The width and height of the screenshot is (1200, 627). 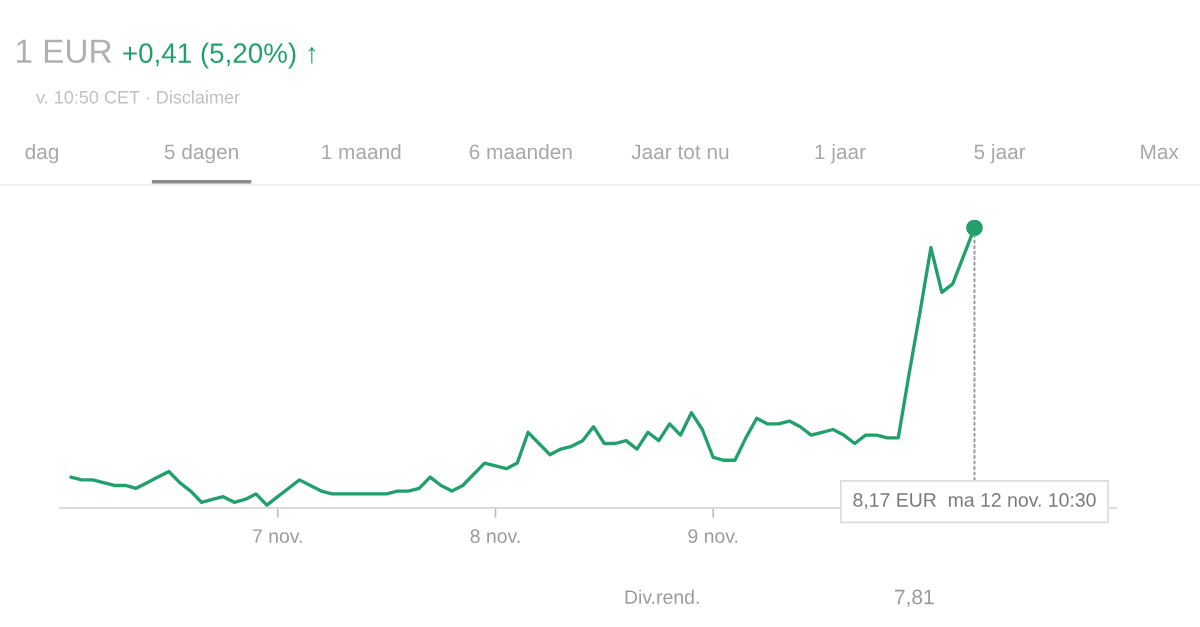 I want to click on text: 7,81, so click(x=914, y=598).